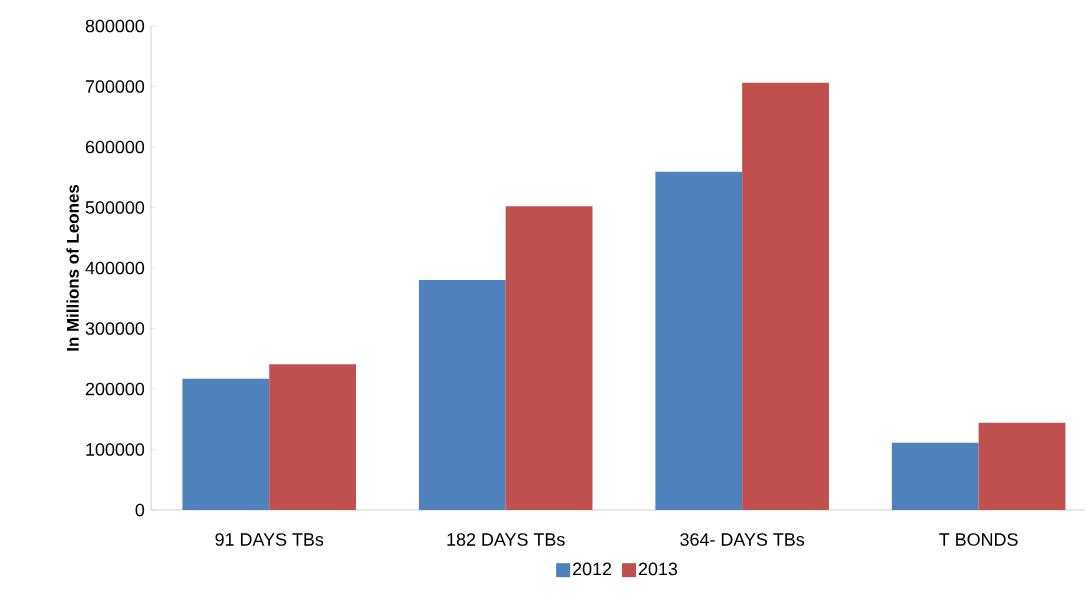  Describe the element at coordinates (115, 389) in the screenshot. I see `y-tick-label: 200000` at that location.